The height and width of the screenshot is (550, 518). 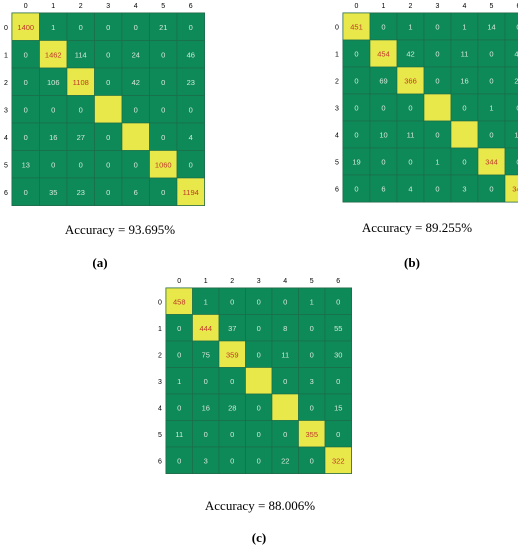 I want to click on cell-value-label: 28, so click(x=232, y=407).